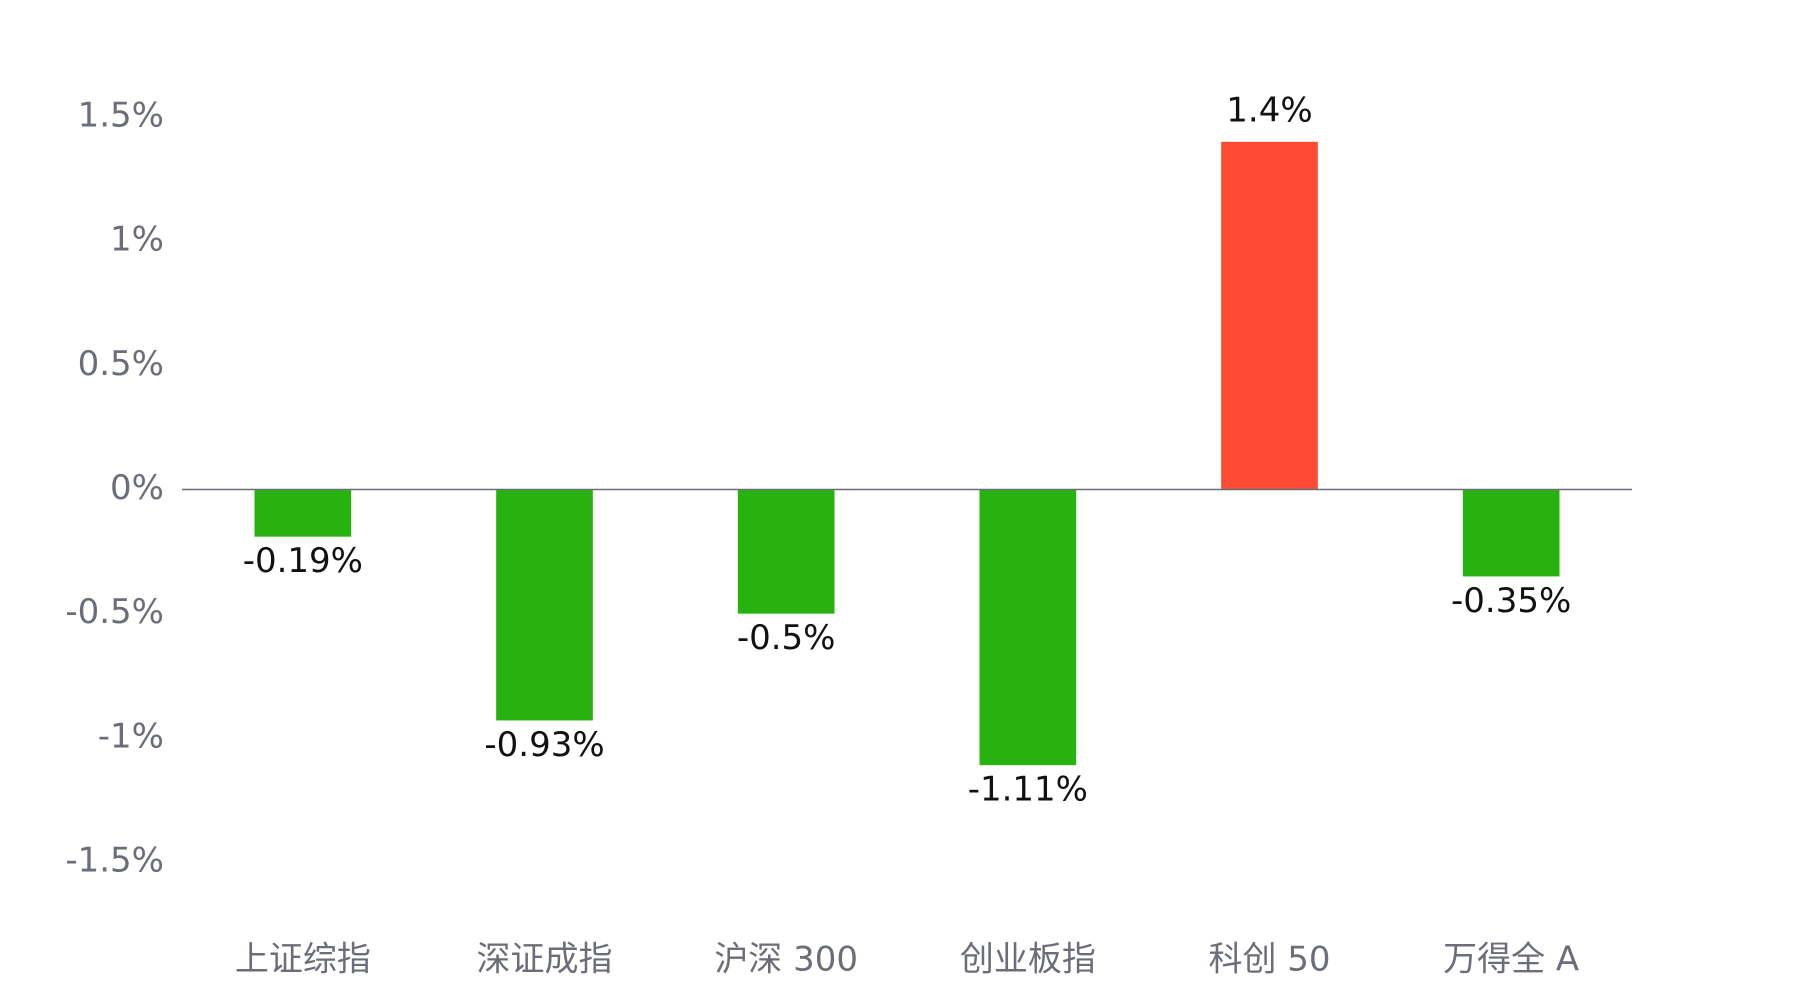 The image size is (1800, 1000). I want to click on y-tick-label: 0%, so click(137, 488).